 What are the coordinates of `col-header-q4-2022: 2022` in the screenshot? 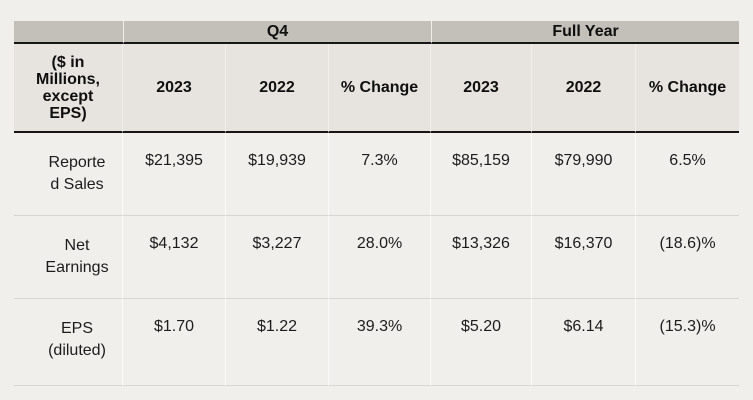 It's located at (277, 88).